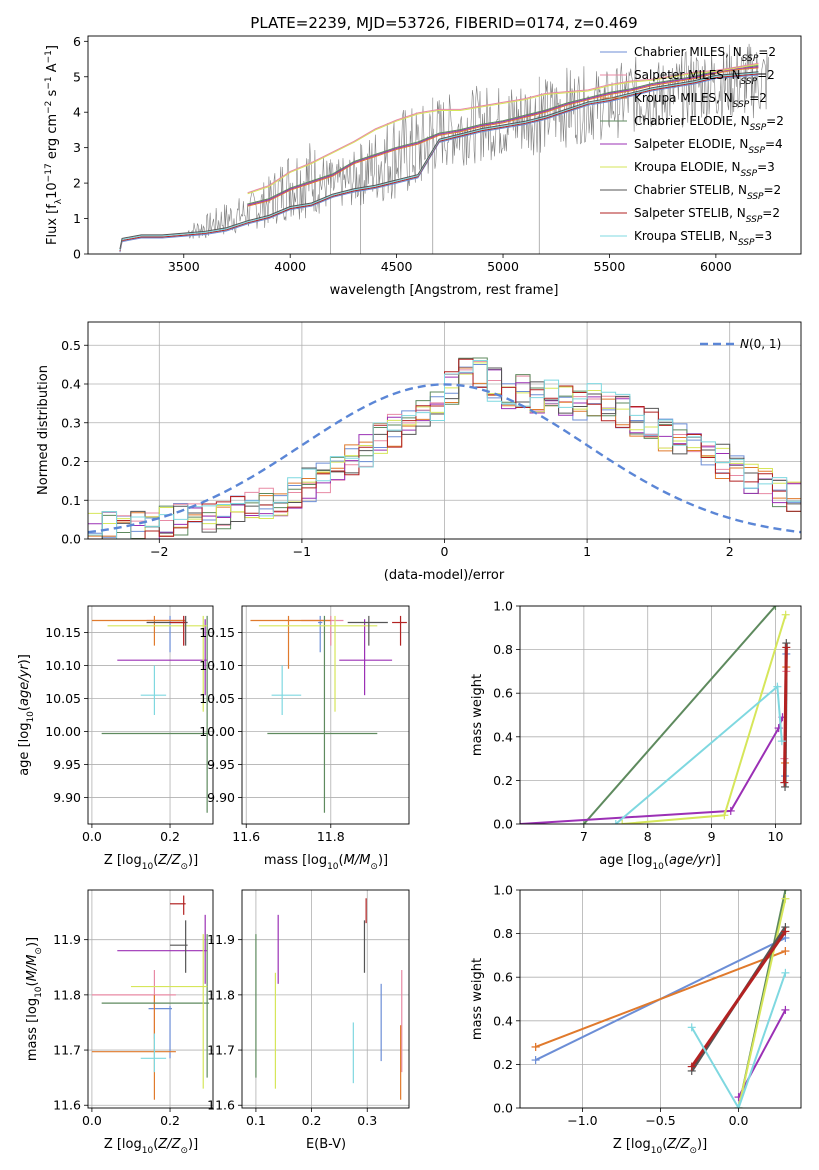 Image resolution: width=819 pixels, height=1170 pixels. Describe the element at coordinates (133, 1008) in the screenshot. I see `axes-mass-vs-Z: 0.0 0.2 11.6 11.7 11.8 11.9` at that location.